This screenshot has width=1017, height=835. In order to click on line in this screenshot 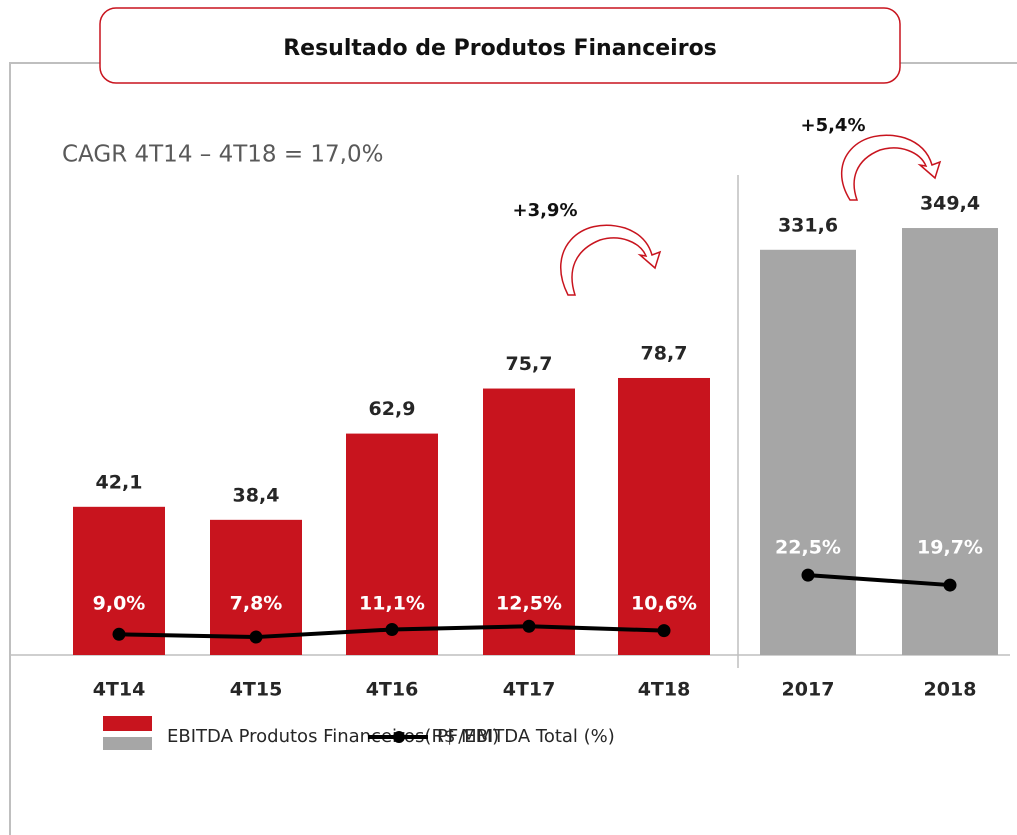, I will do `click(879, 580)`.